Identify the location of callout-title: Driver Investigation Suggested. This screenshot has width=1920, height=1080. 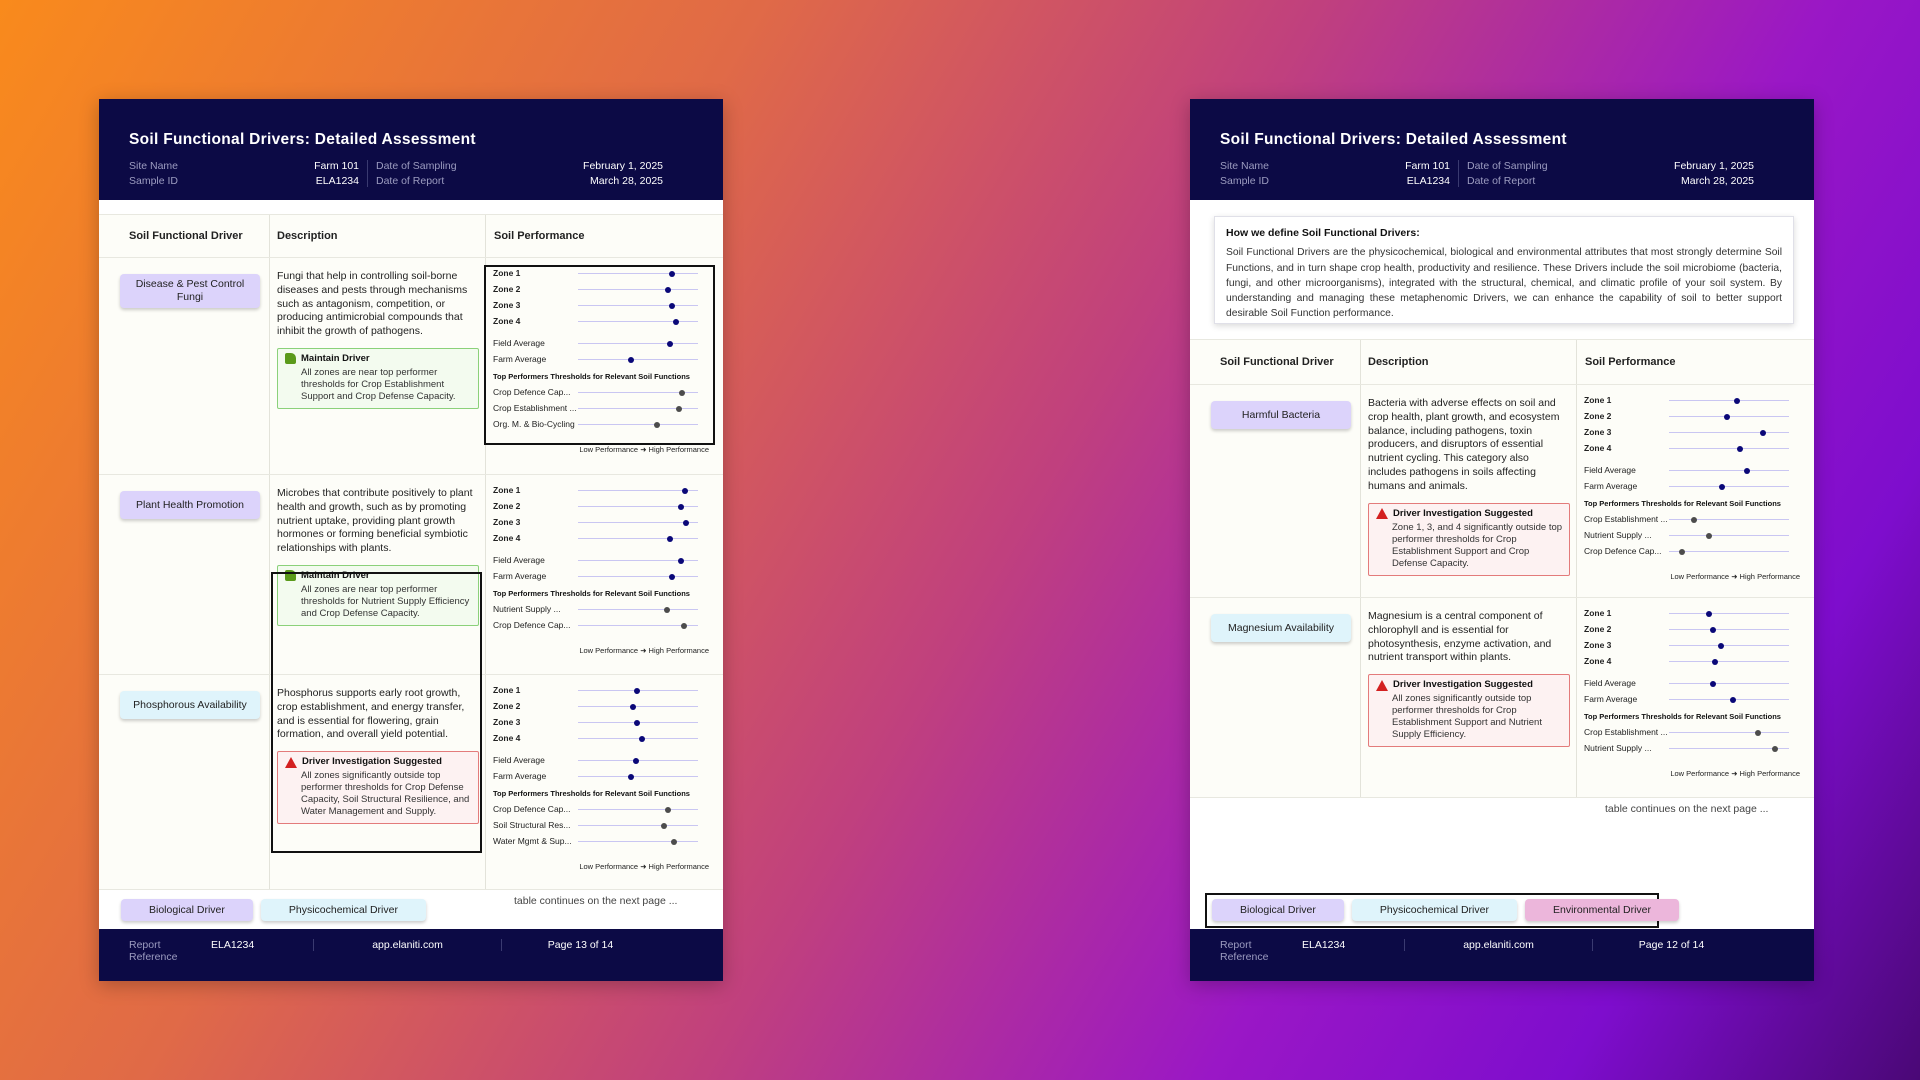
(1463, 513).